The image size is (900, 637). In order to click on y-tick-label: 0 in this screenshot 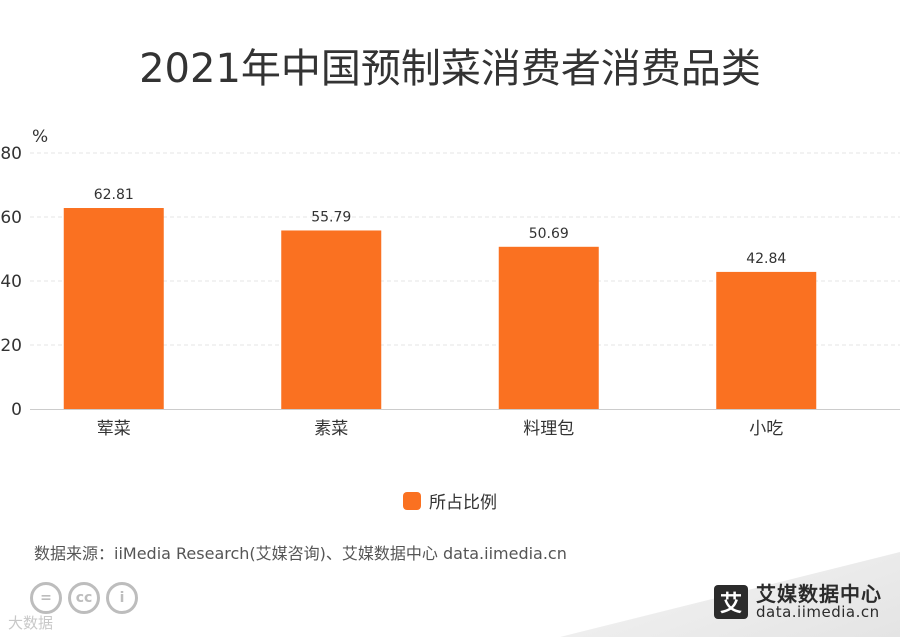, I will do `click(16, 410)`.